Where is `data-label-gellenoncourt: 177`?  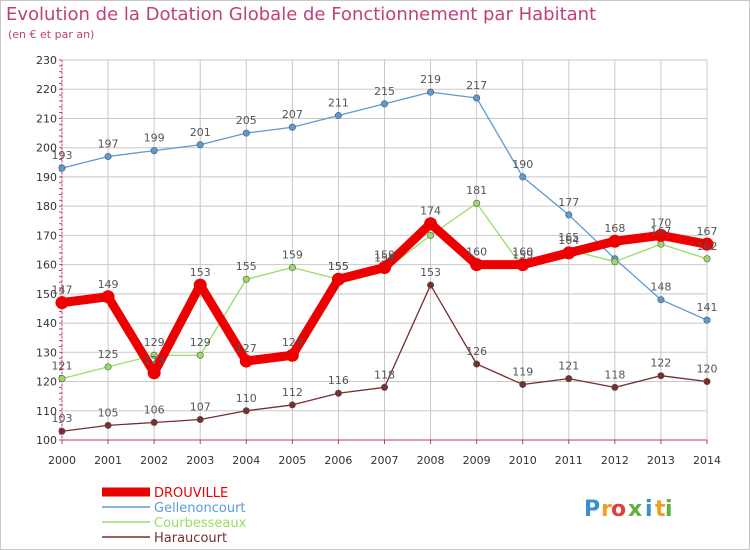
data-label-gellenoncourt: 177 is located at coordinates (568, 202).